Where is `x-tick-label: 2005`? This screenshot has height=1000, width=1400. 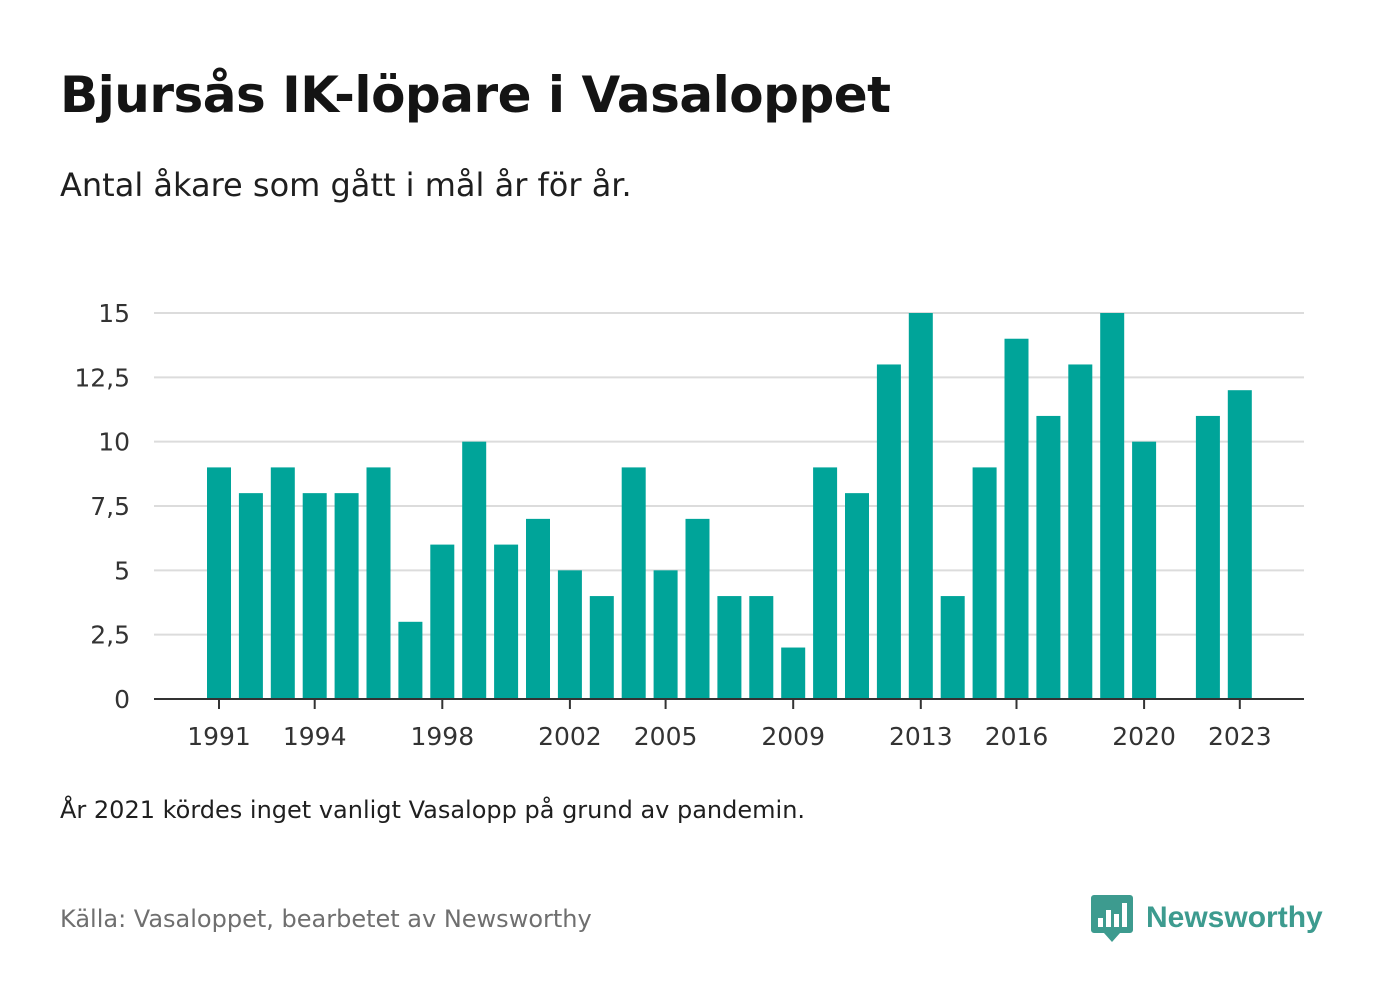 x-tick-label: 2005 is located at coordinates (666, 736).